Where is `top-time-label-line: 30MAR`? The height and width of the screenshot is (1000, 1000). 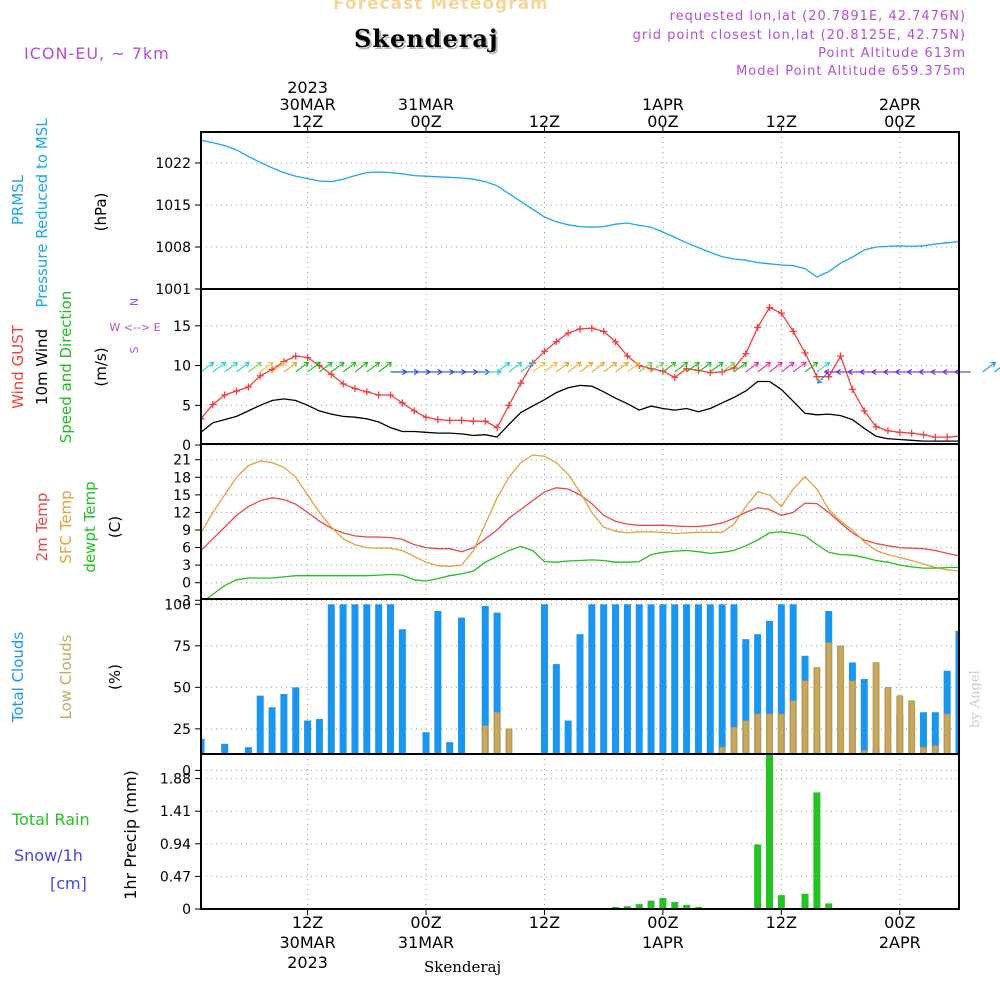 top-time-label-line: 30MAR is located at coordinates (307, 104).